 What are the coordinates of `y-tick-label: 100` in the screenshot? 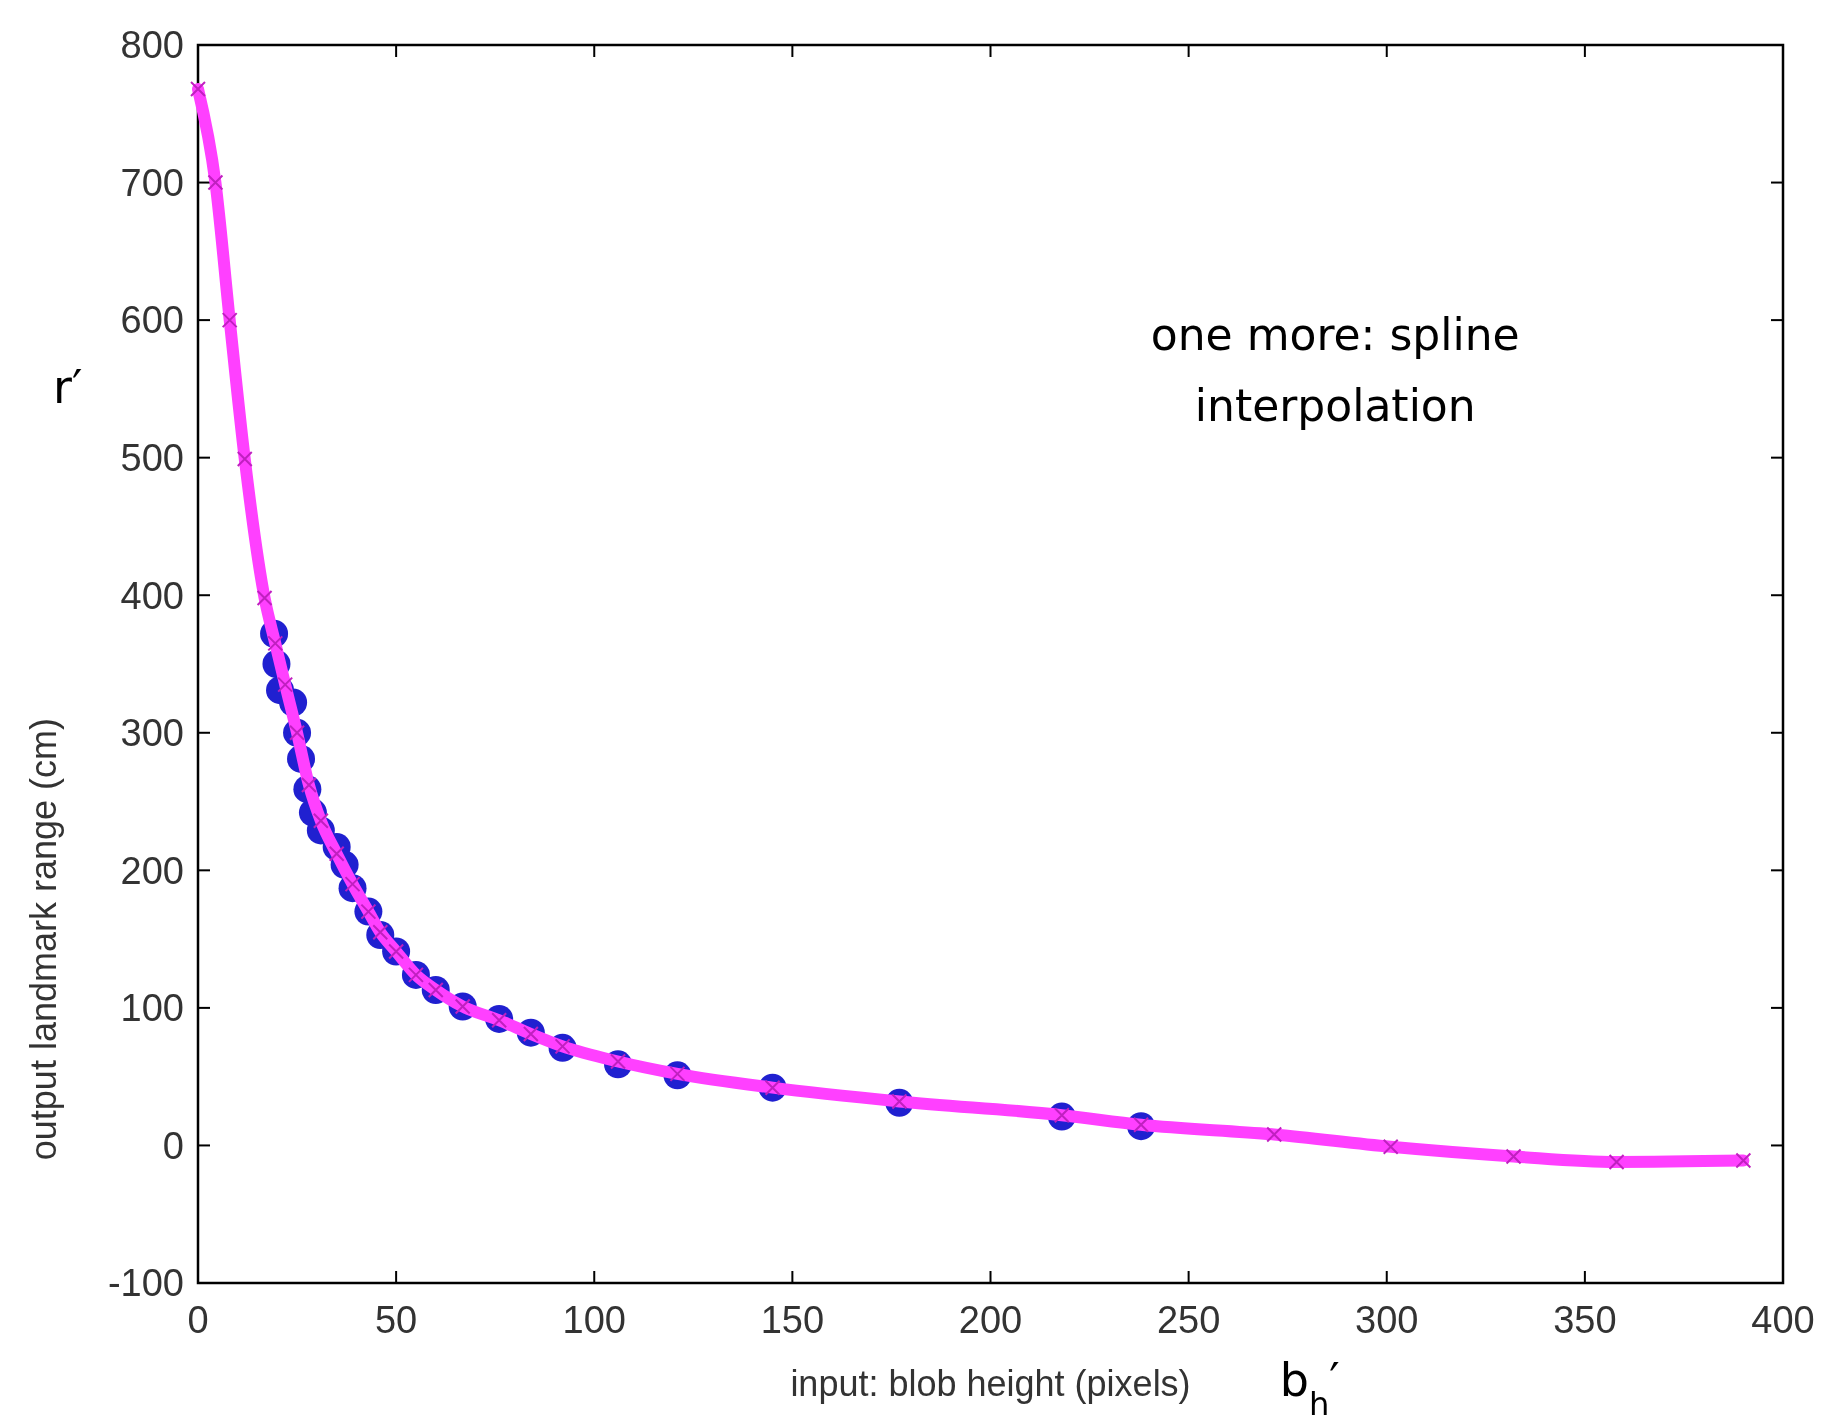 It's located at (152, 1008).